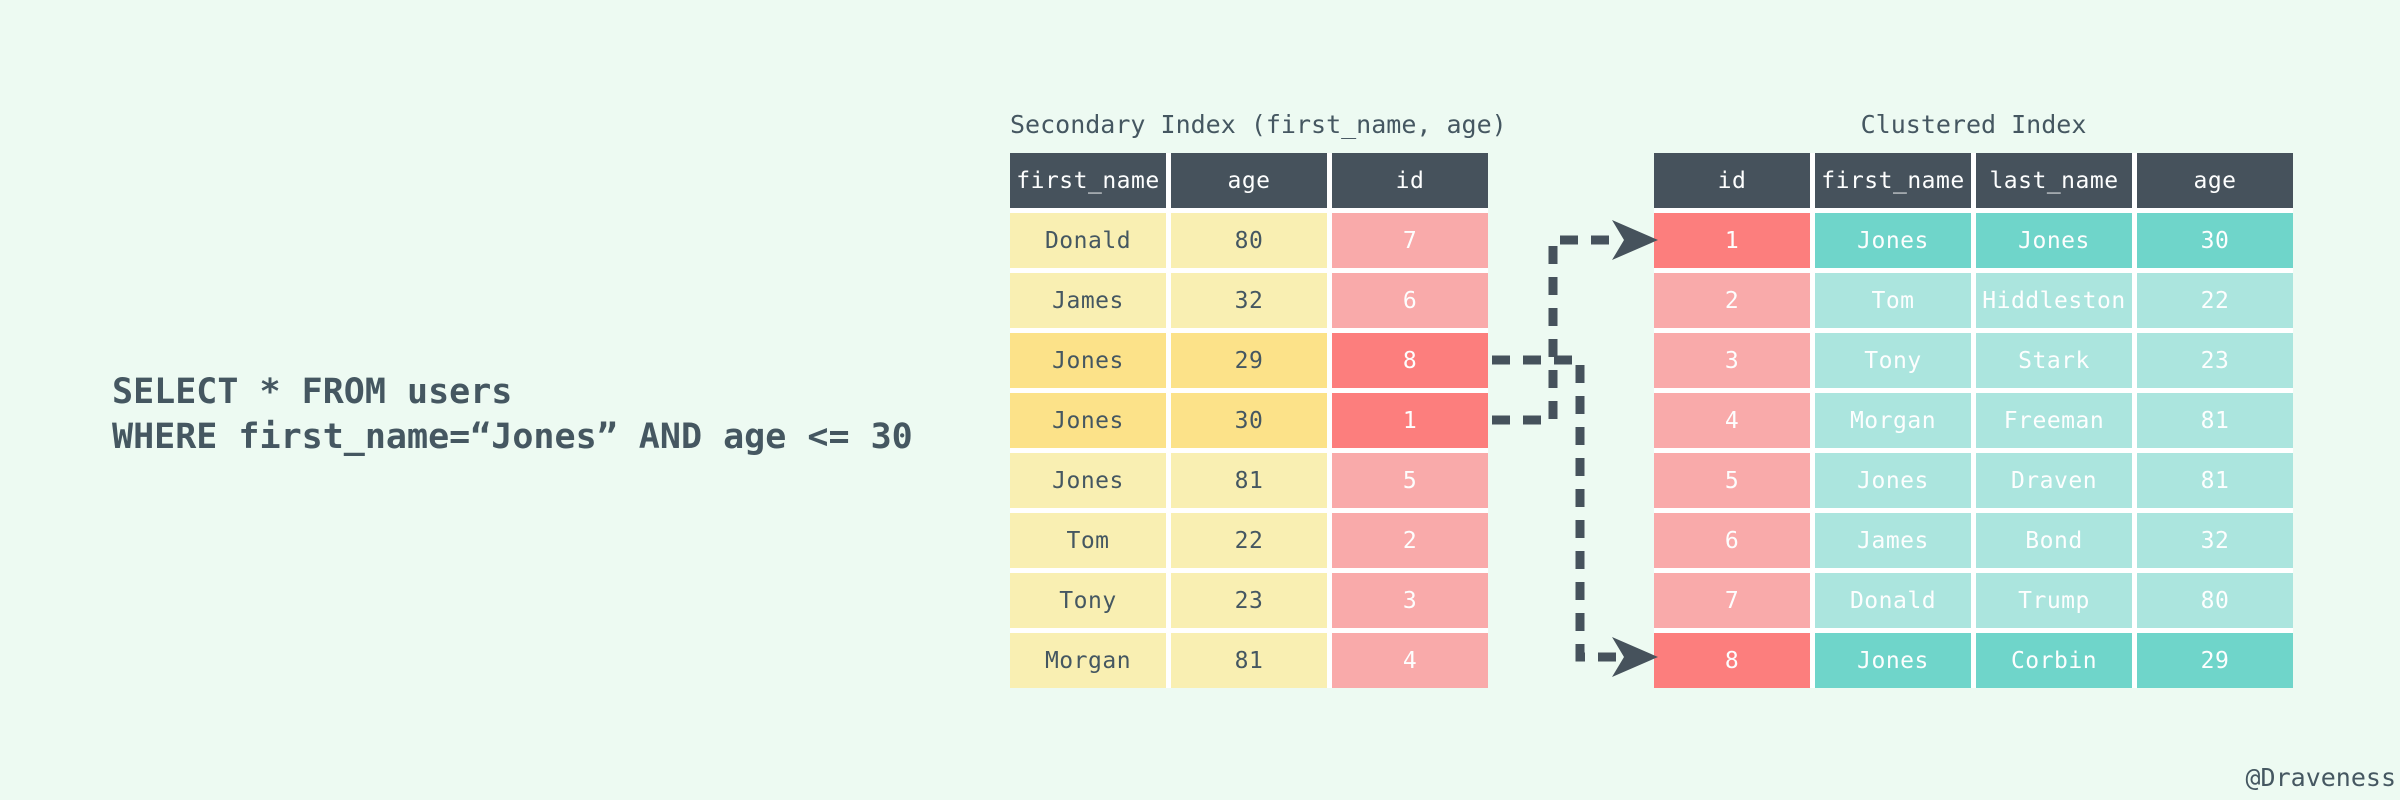  What do you see at coordinates (1249, 240) in the screenshot?
I see `secondary-index-table-cell-r1-age: 80` at bounding box center [1249, 240].